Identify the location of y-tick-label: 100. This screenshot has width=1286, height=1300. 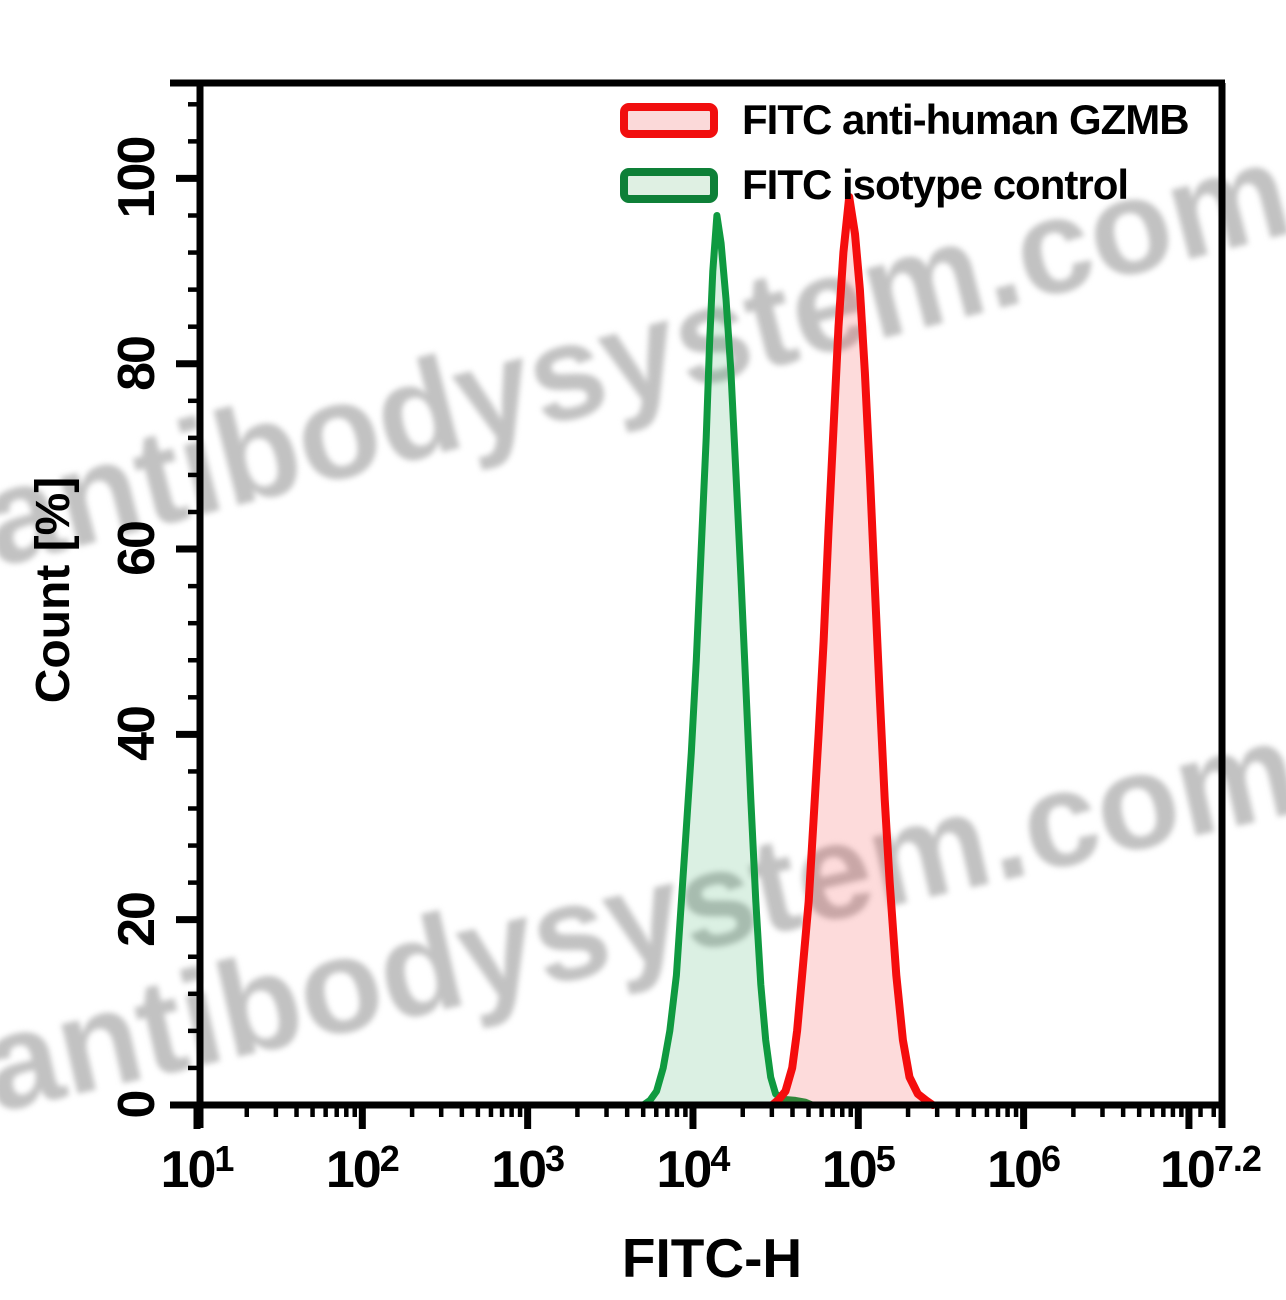
(137, 178).